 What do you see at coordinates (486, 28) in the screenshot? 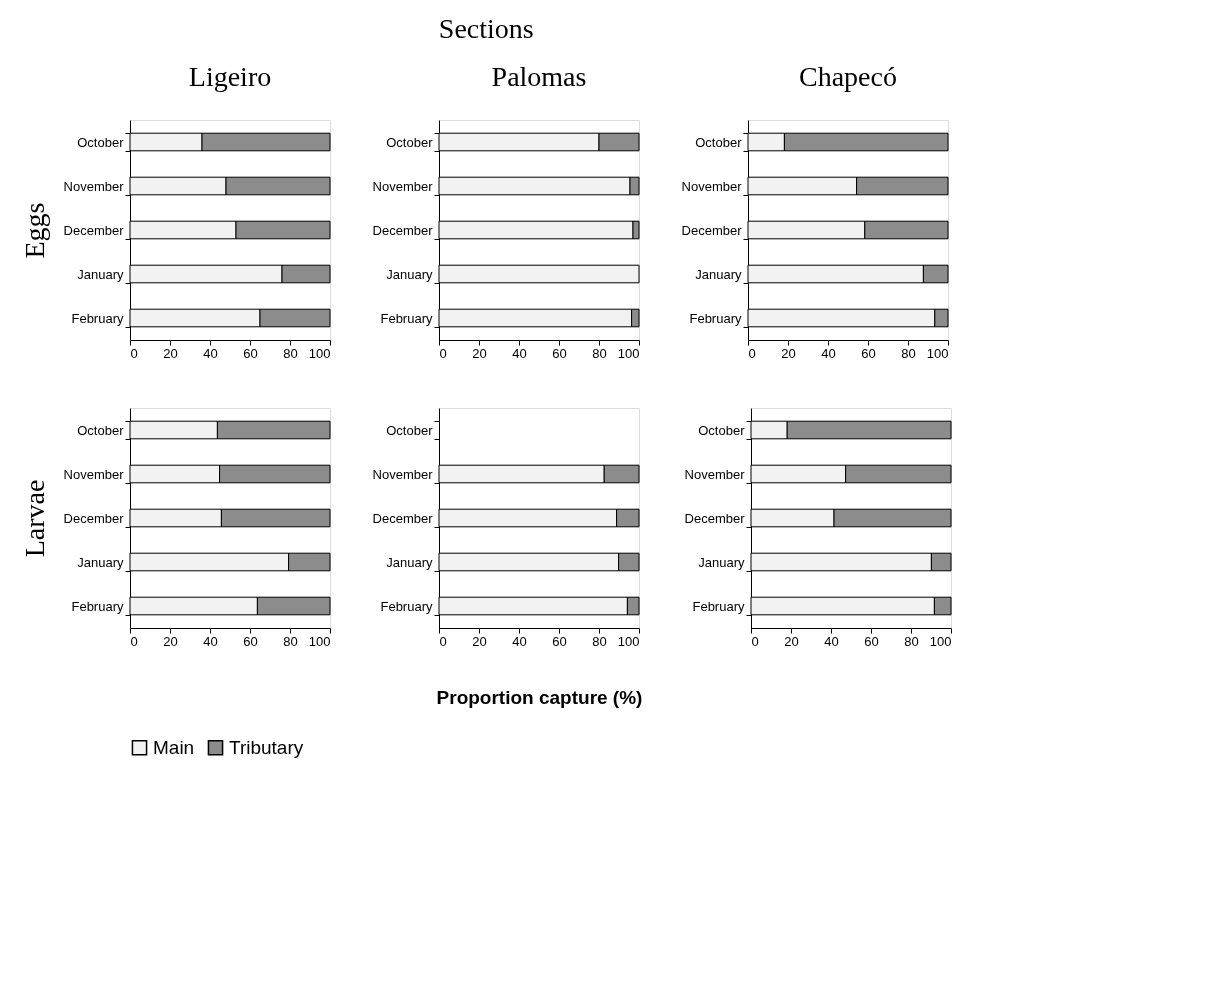
I see `text: Sections` at bounding box center [486, 28].